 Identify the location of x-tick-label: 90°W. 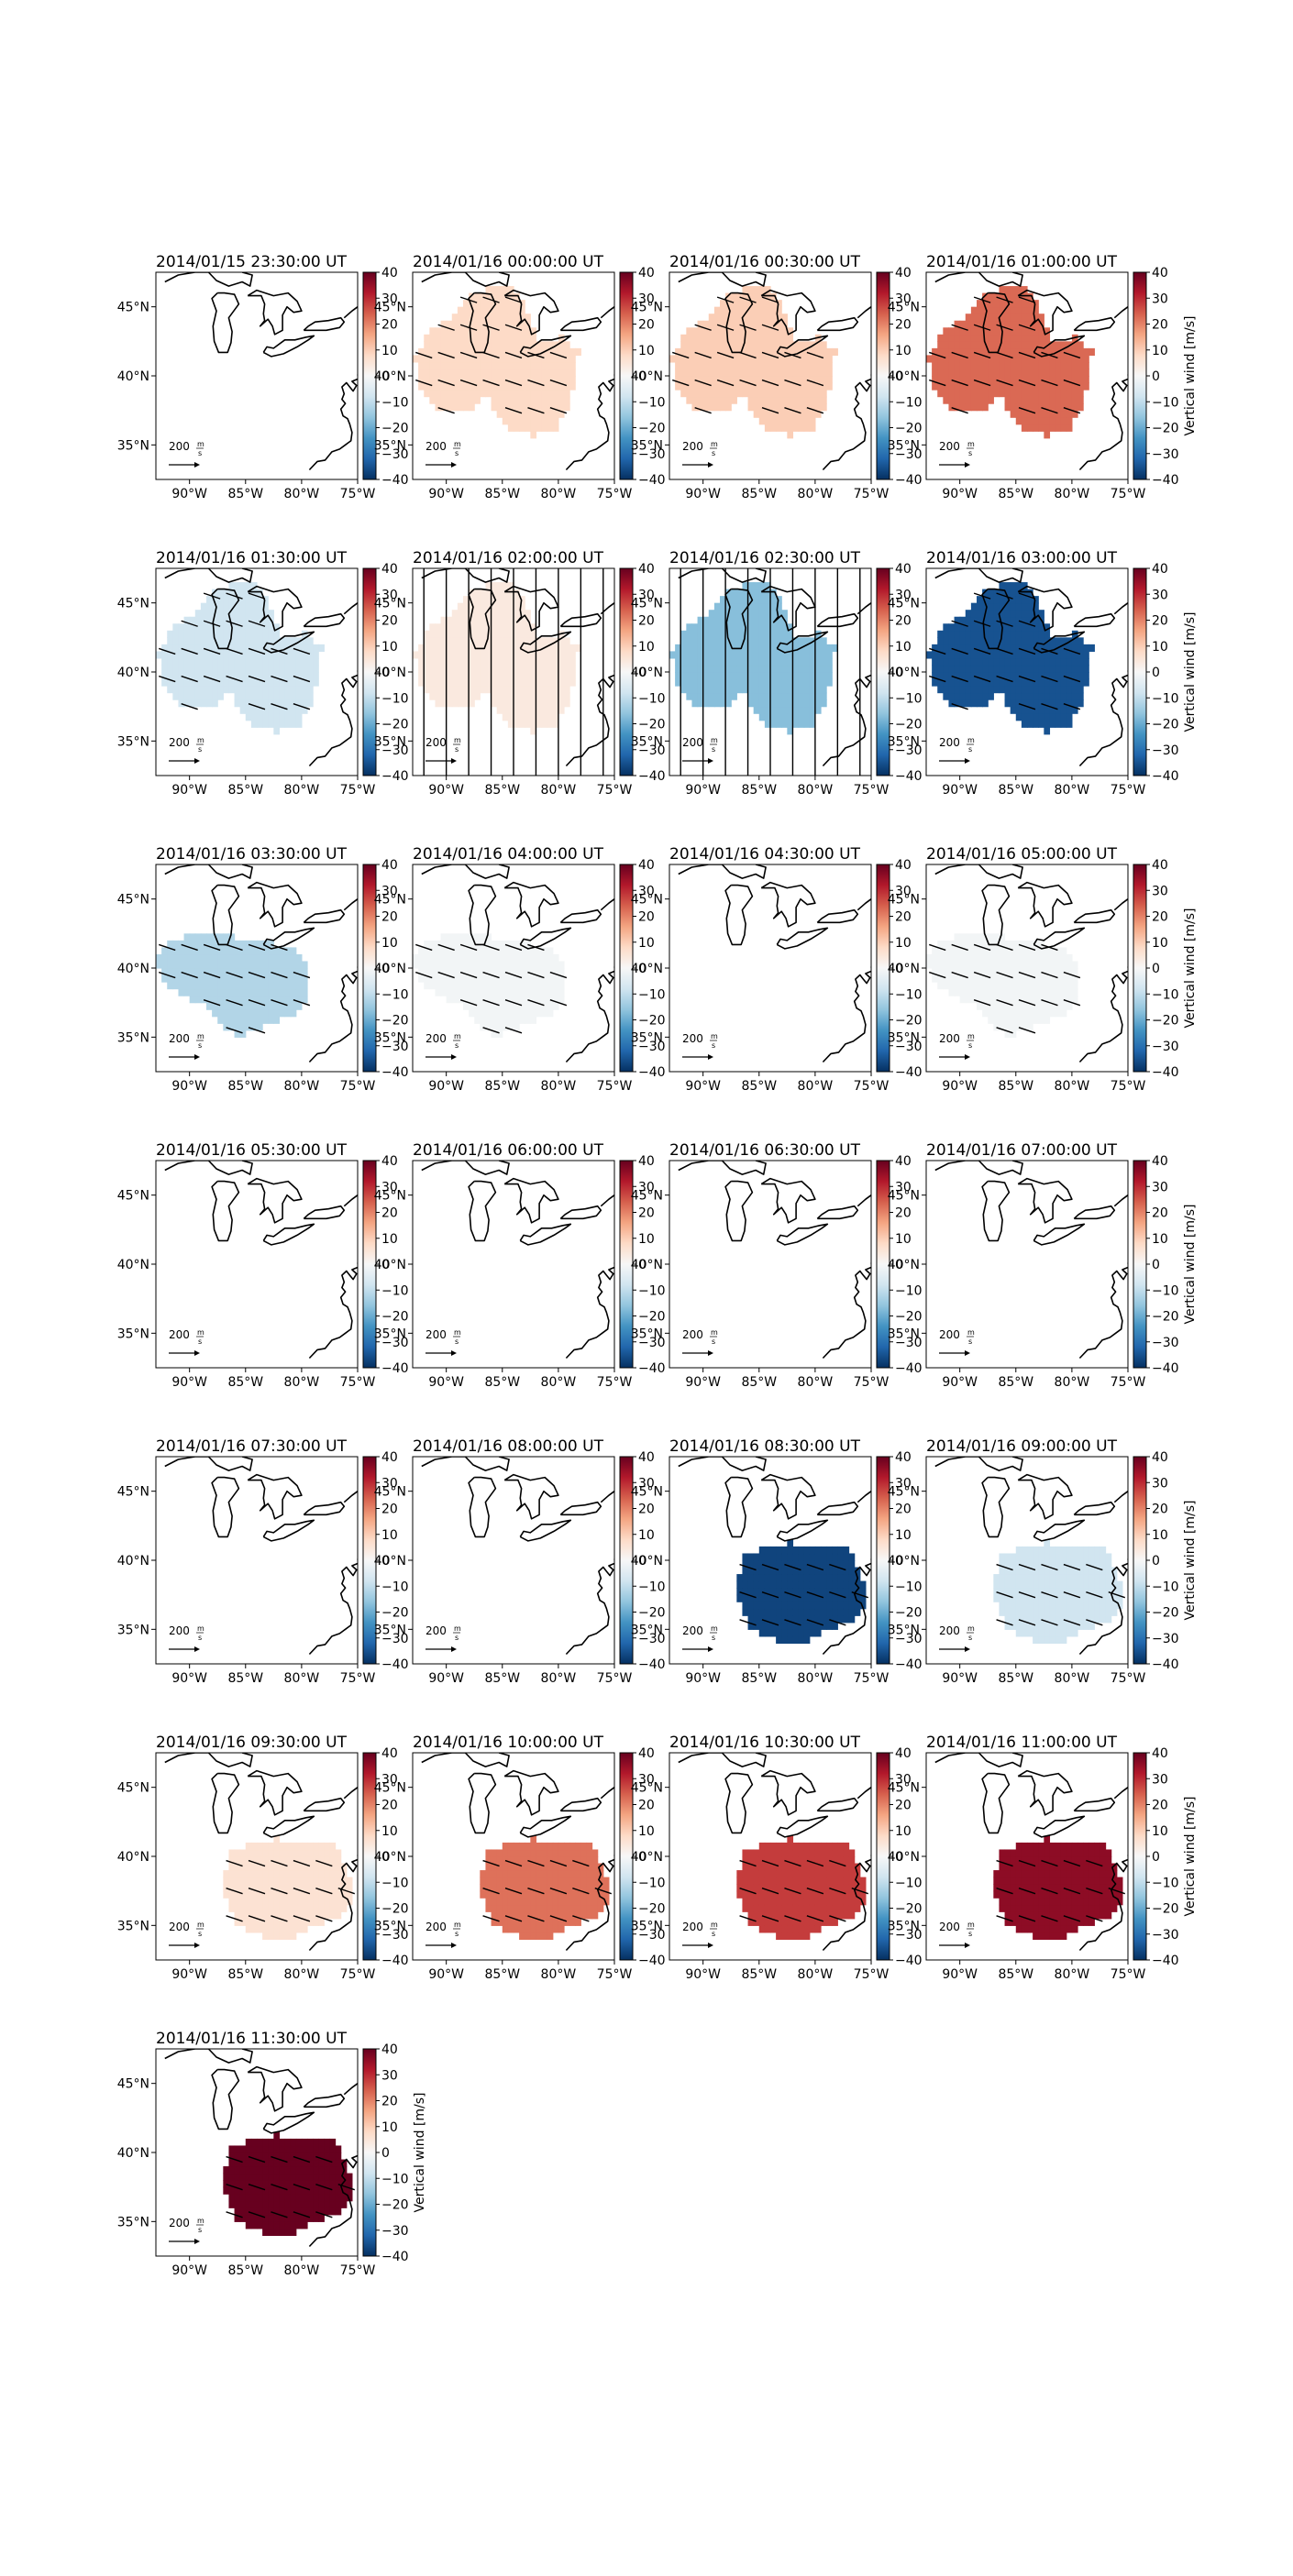
(189, 1679).